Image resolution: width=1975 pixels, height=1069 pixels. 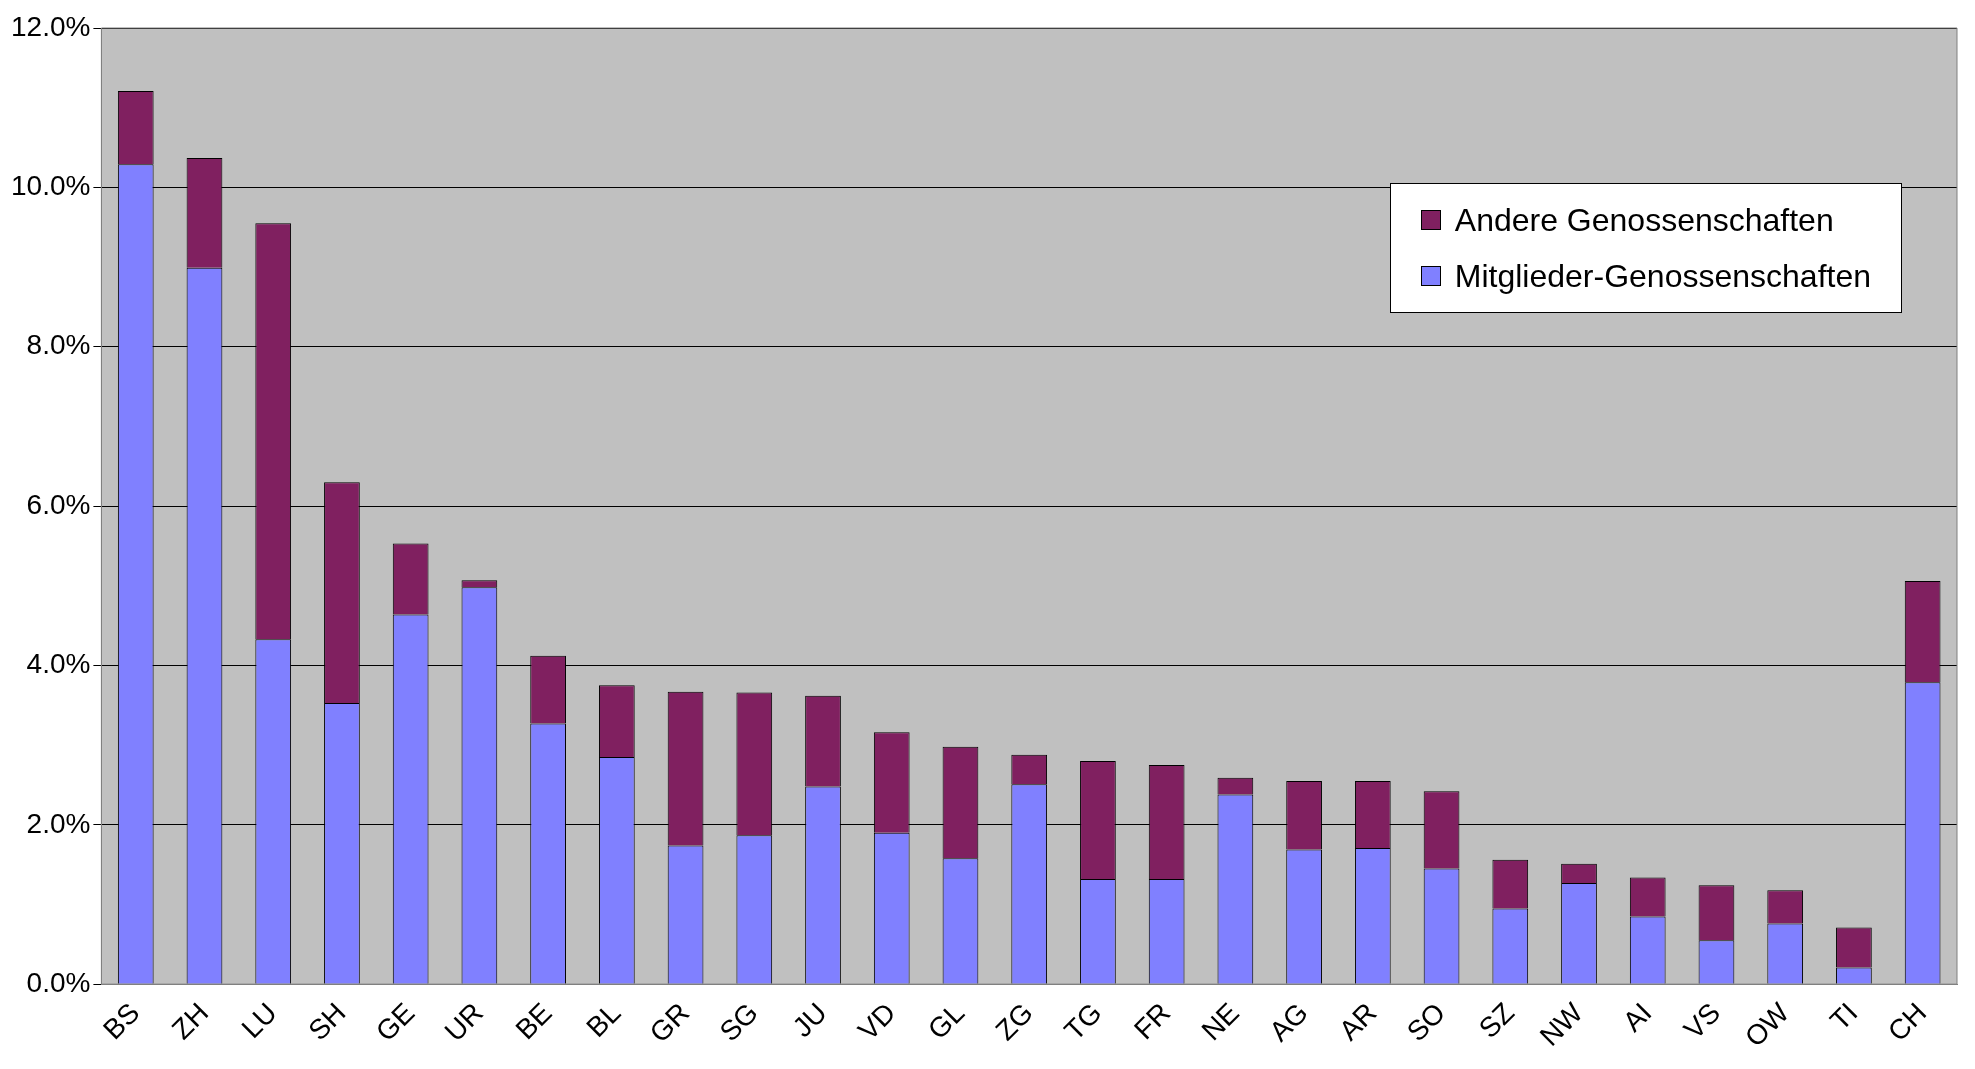 What do you see at coordinates (50, 186) in the screenshot?
I see `y-tick-label: 10.0%` at bounding box center [50, 186].